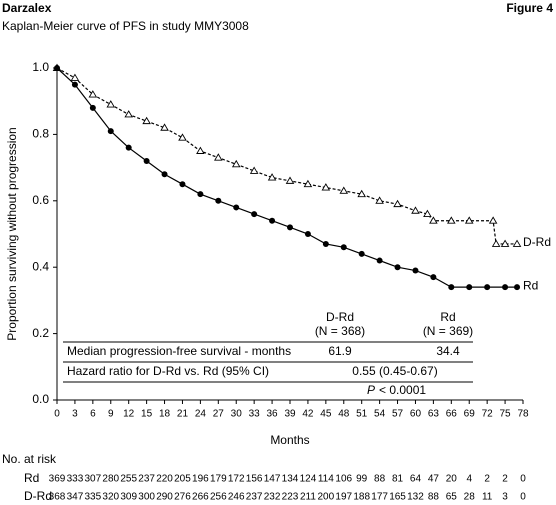 This screenshot has width=556, height=505. Describe the element at coordinates (111, 414) in the screenshot. I see `x-tick-label: 9` at that location.